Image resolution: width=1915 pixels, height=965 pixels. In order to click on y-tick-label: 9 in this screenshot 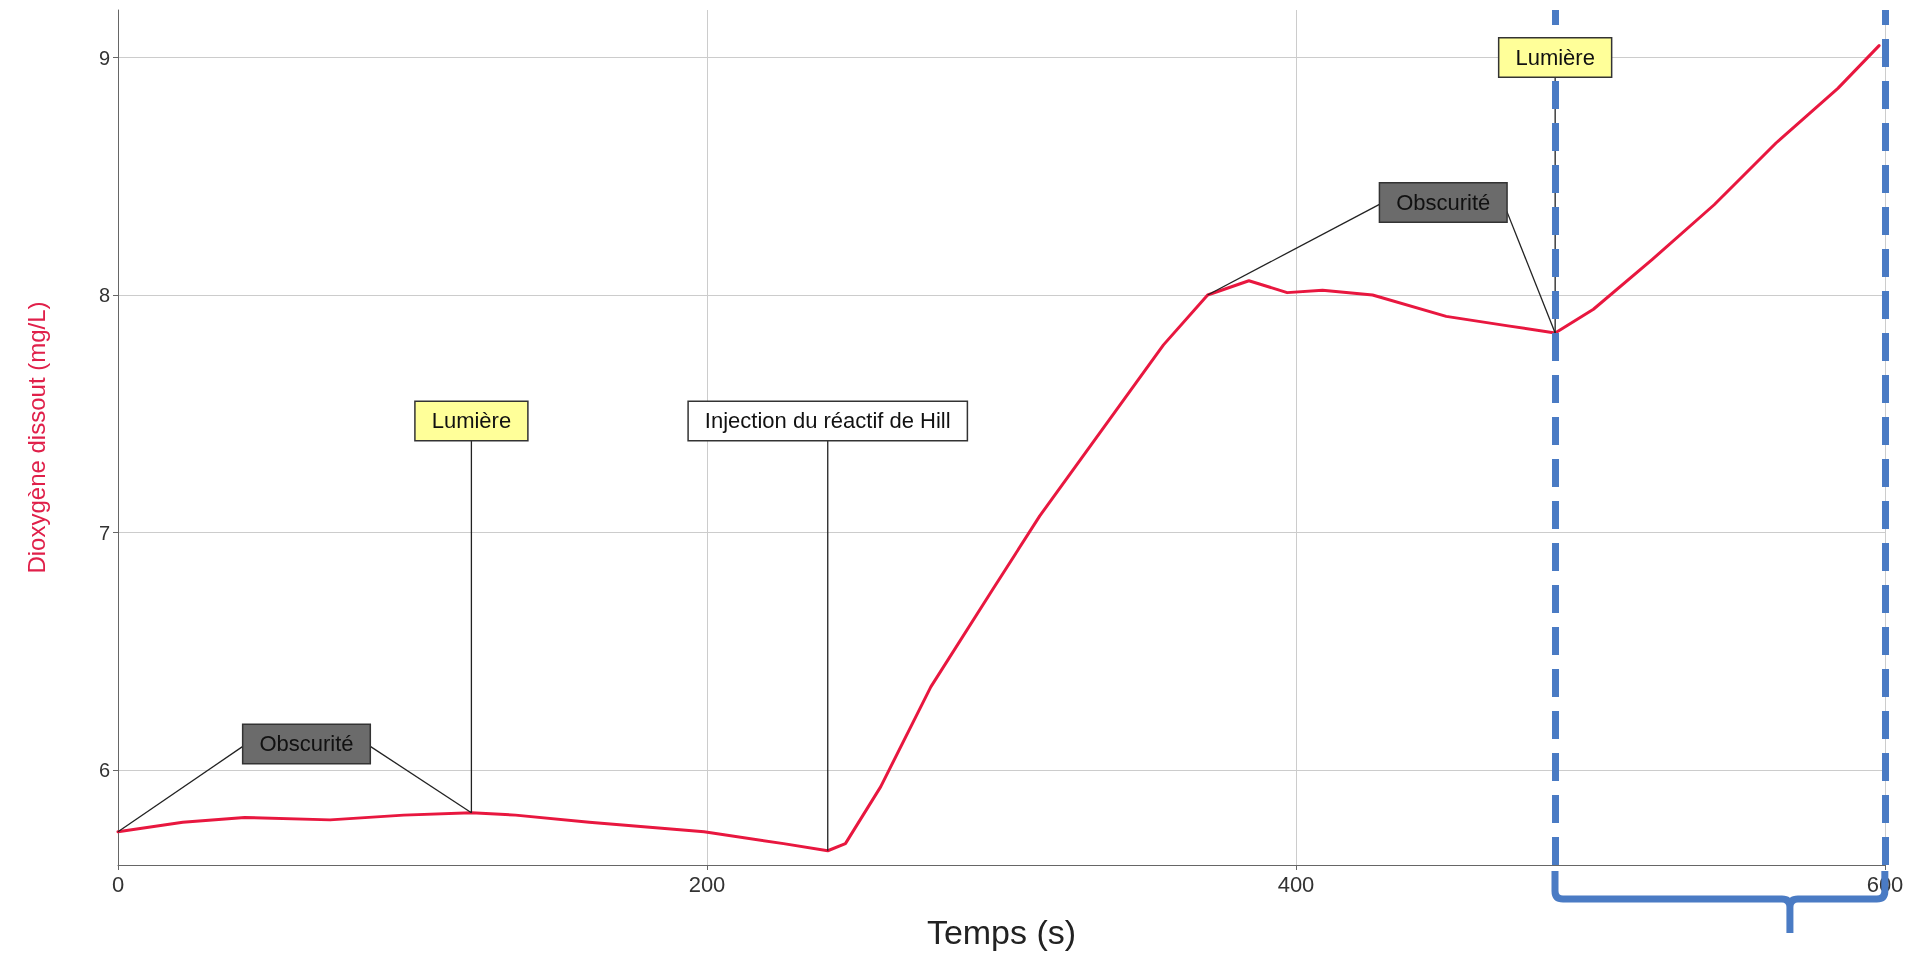, I will do `click(104, 57)`.